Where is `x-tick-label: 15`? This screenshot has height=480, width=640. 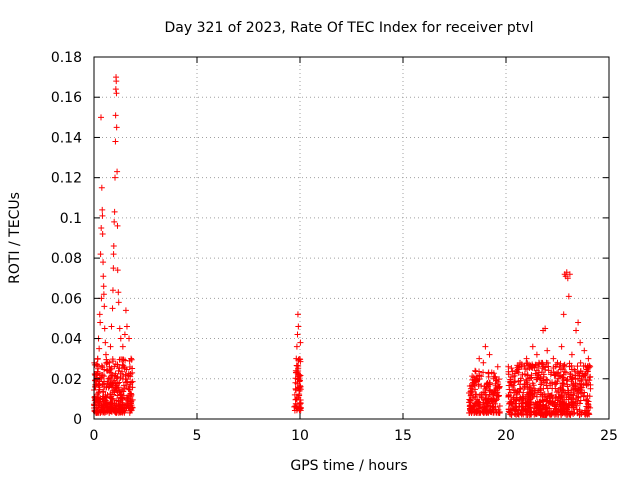 x-tick-label: 15 is located at coordinates (403, 436).